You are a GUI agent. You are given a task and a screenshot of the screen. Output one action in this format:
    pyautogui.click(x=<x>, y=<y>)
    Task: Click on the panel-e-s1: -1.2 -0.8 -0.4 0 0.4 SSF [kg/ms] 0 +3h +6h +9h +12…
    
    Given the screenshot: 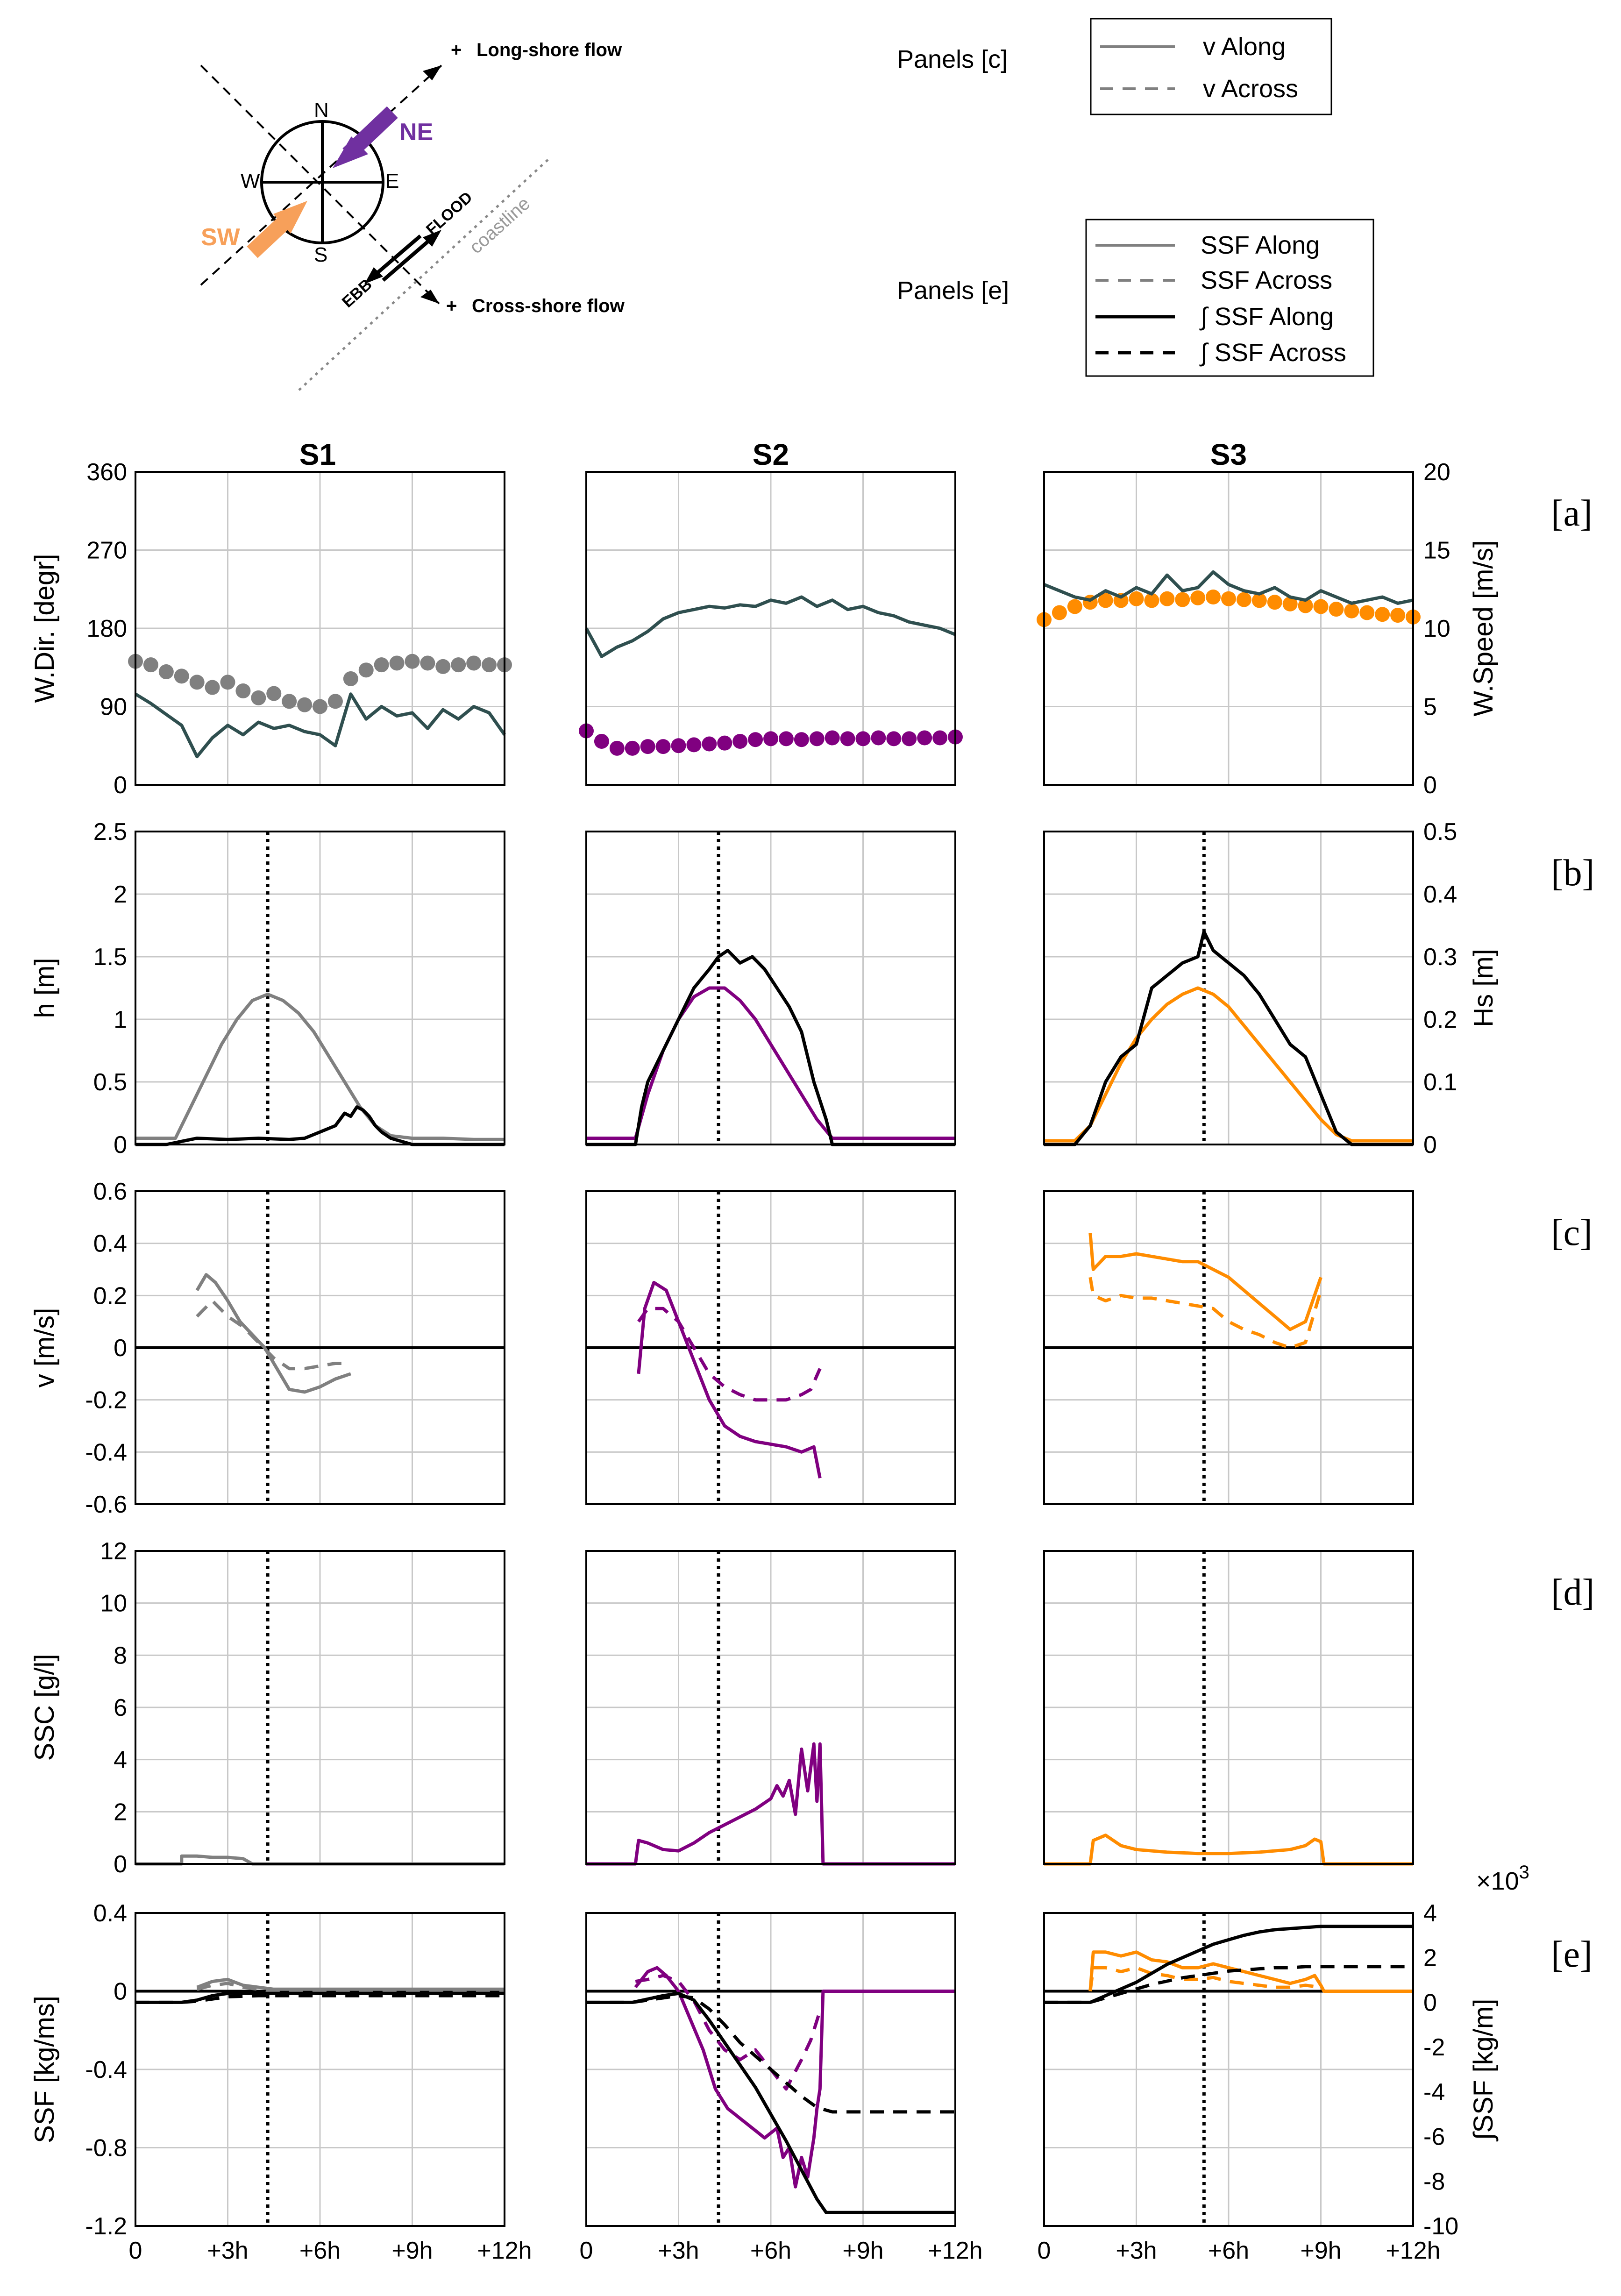 What is the action you would take?
    pyautogui.click(x=280, y=2082)
    